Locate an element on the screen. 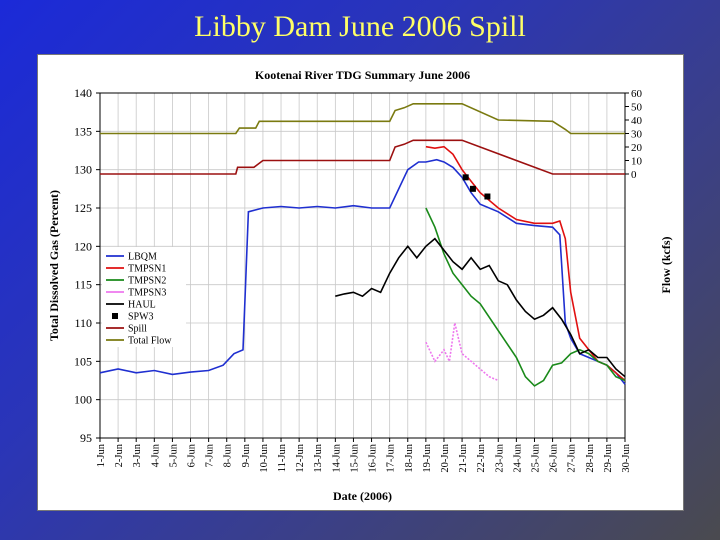 This screenshot has height=540, width=720. x-tick-label: 2-Jun is located at coordinates (119, 455).